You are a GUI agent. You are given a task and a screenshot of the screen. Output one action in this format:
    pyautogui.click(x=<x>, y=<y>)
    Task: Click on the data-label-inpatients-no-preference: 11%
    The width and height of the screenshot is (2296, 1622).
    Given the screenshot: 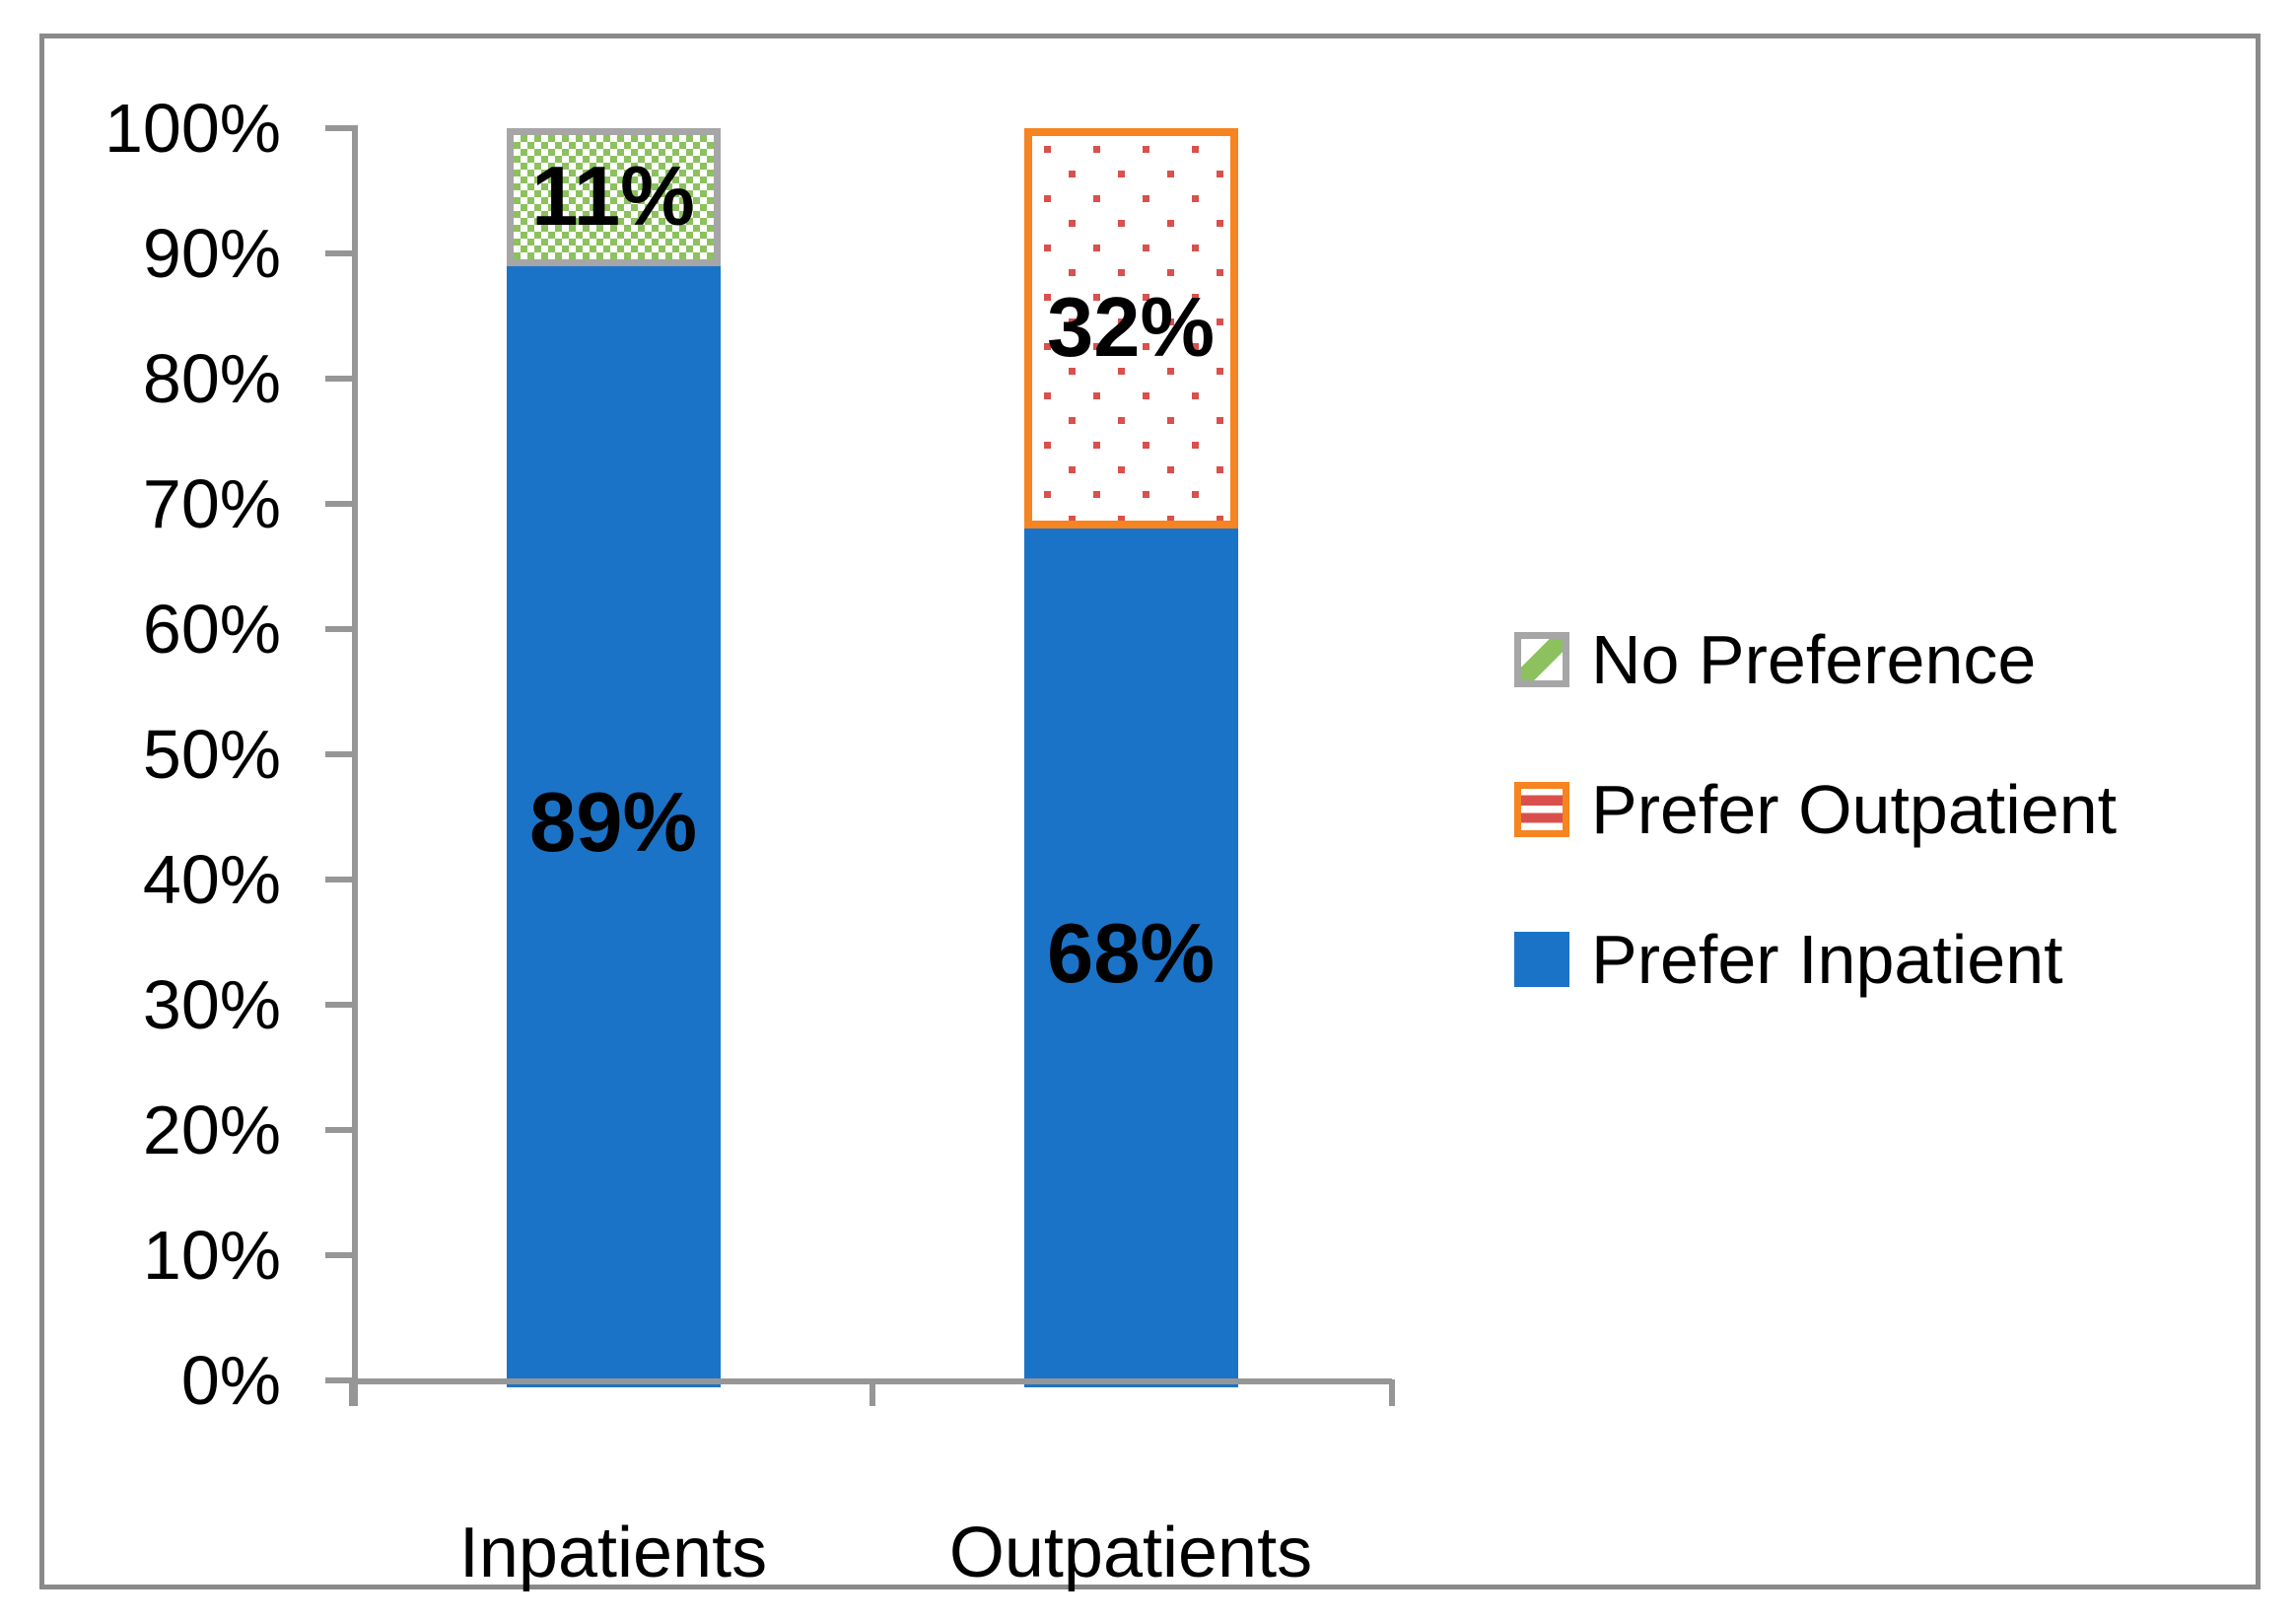 What is the action you would take?
    pyautogui.click(x=613, y=196)
    